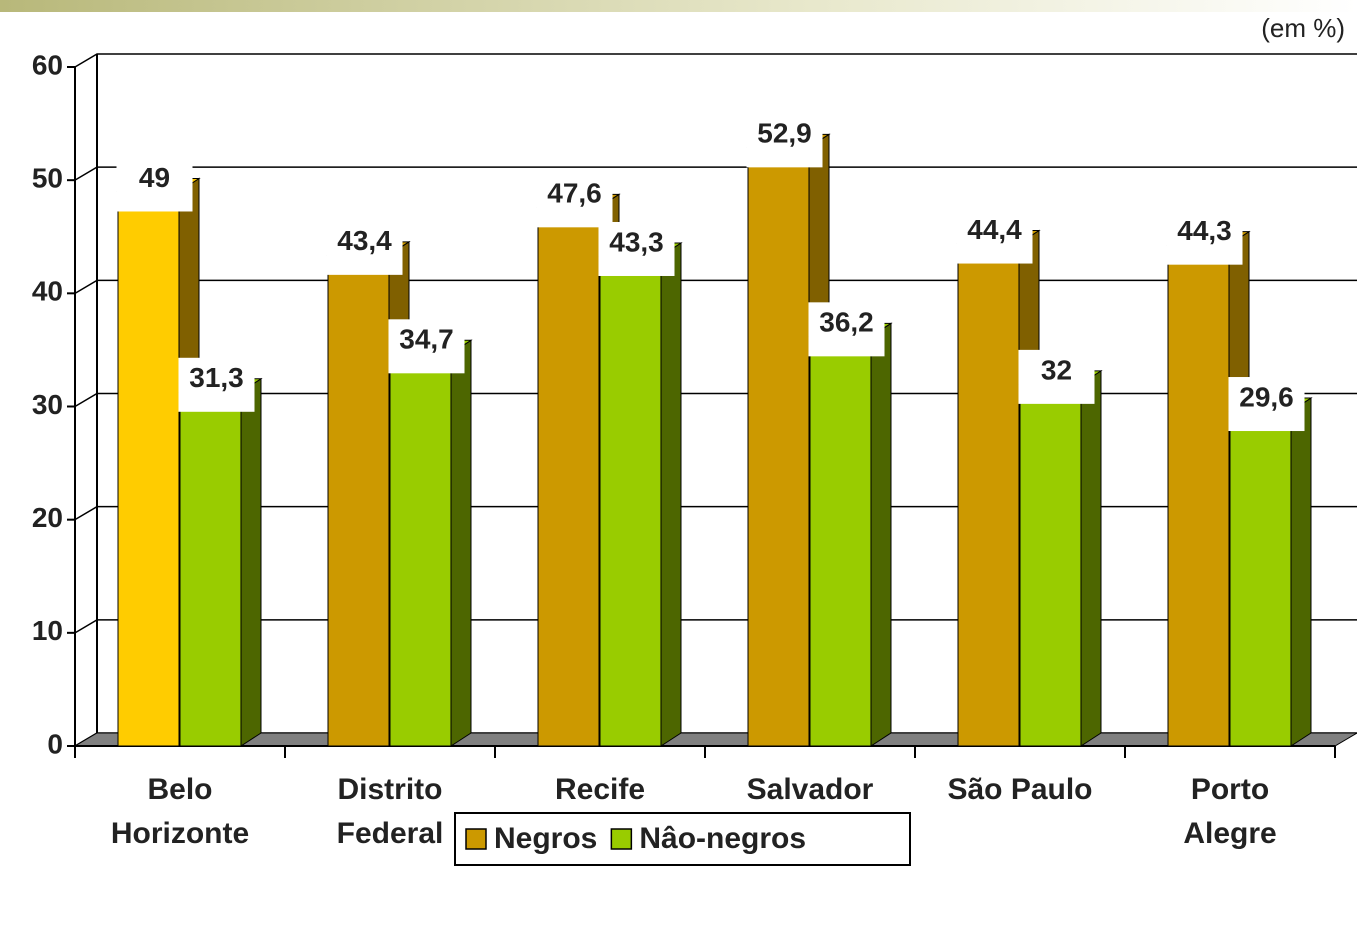 Image resolution: width=1357 pixels, height=947 pixels. What do you see at coordinates (1230, 811) in the screenshot?
I see `x-tick-label: Porto Alegre` at bounding box center [1230, 811].